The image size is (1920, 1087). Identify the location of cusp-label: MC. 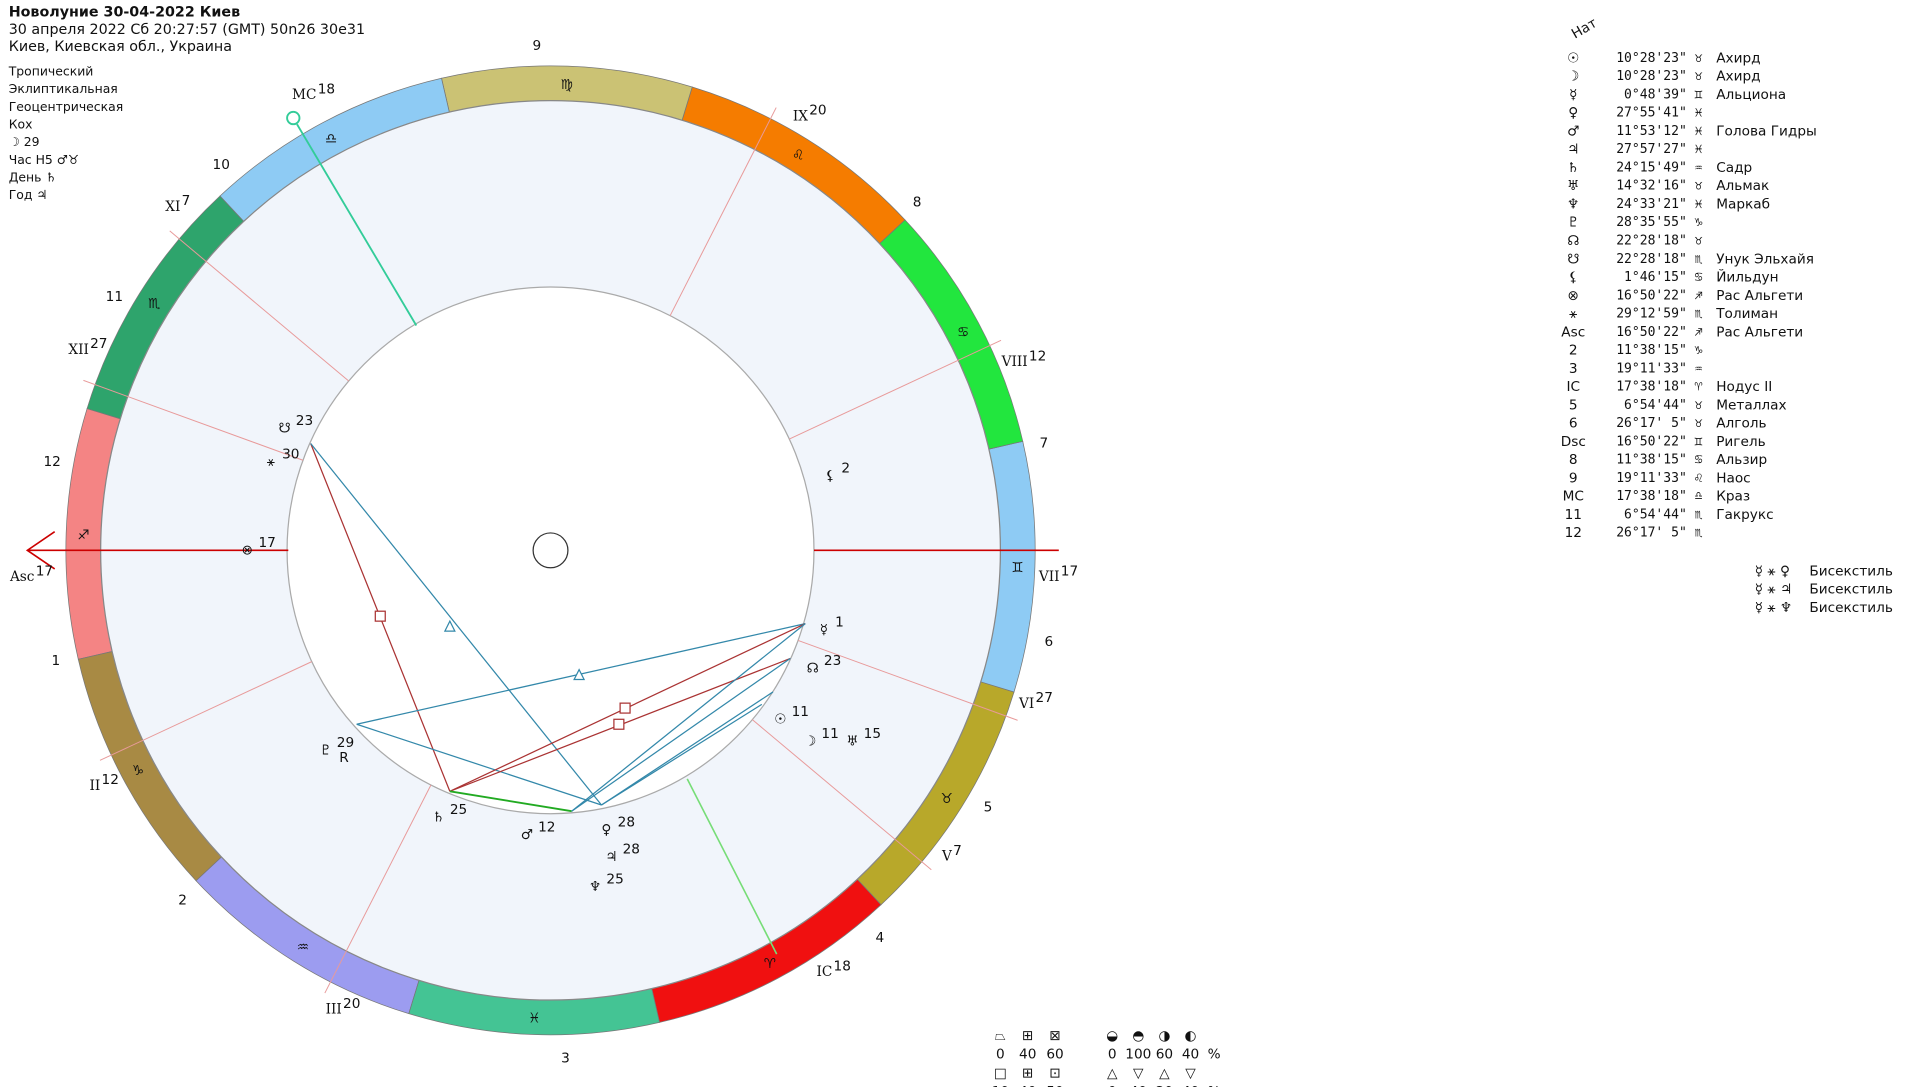
(304, 95).